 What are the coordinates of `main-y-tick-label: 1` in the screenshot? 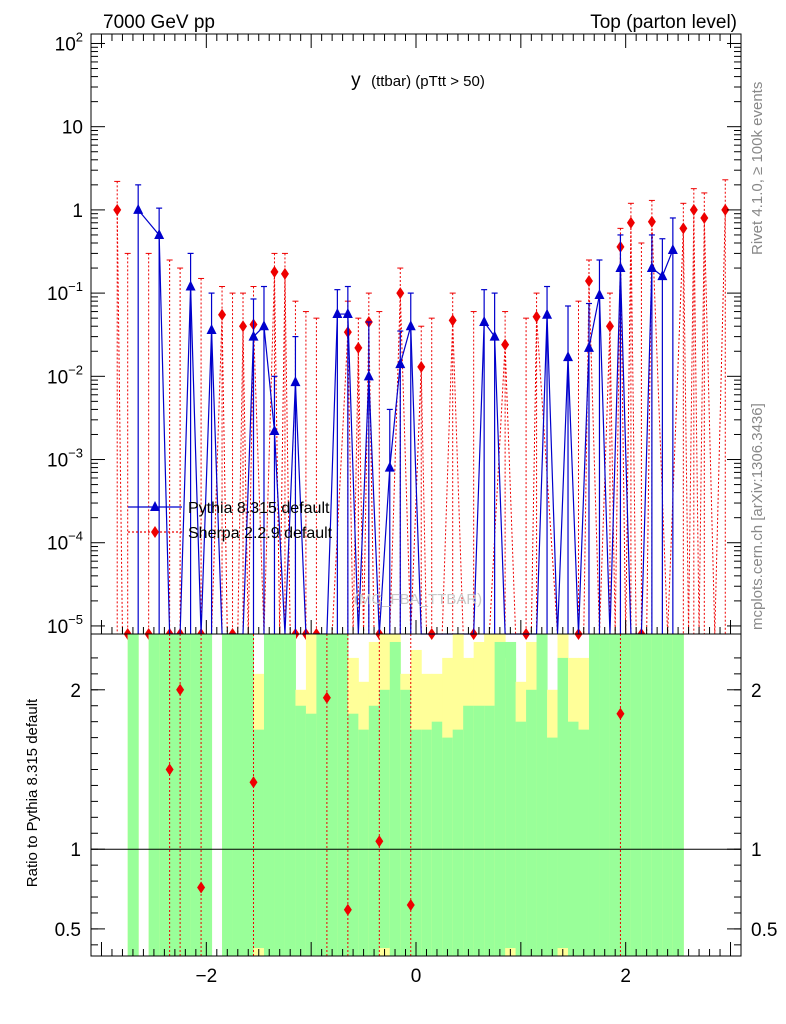 It's located at (77, 211).